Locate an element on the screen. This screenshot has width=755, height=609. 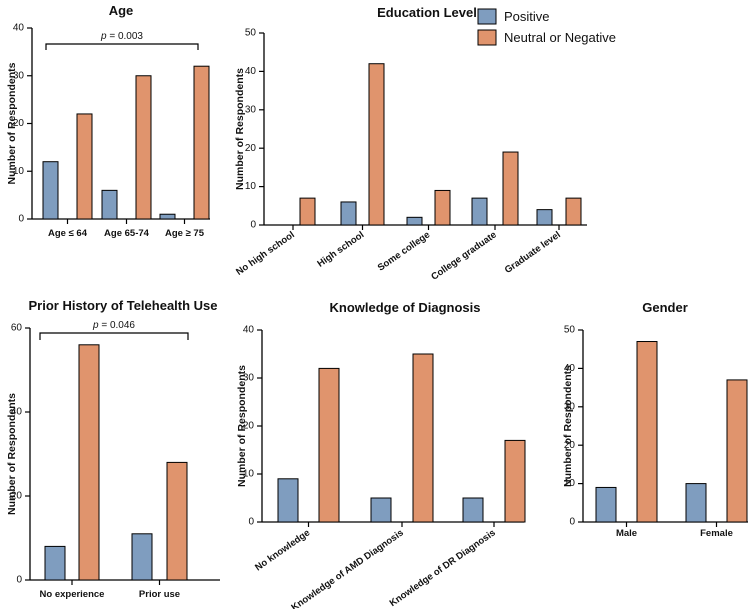
p-value-annotation: p = 0.046 is located at coordinates (113, 325).